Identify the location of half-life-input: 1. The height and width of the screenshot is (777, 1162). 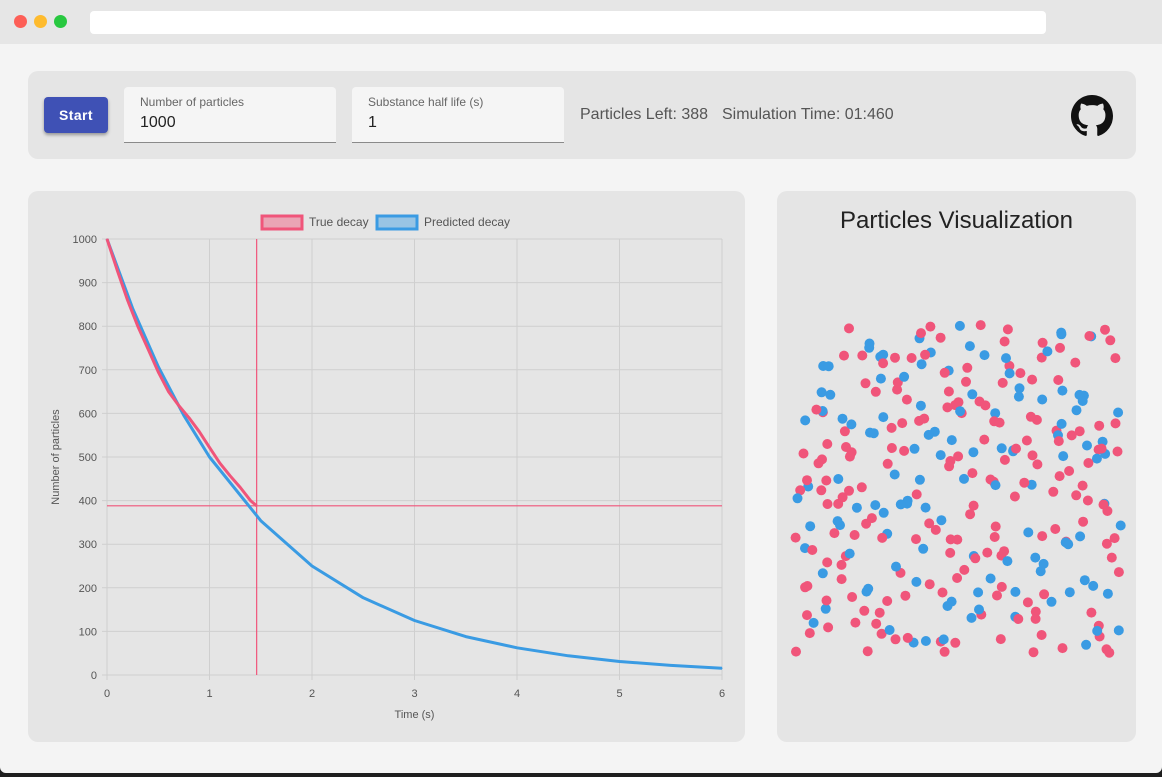
(372, 122).